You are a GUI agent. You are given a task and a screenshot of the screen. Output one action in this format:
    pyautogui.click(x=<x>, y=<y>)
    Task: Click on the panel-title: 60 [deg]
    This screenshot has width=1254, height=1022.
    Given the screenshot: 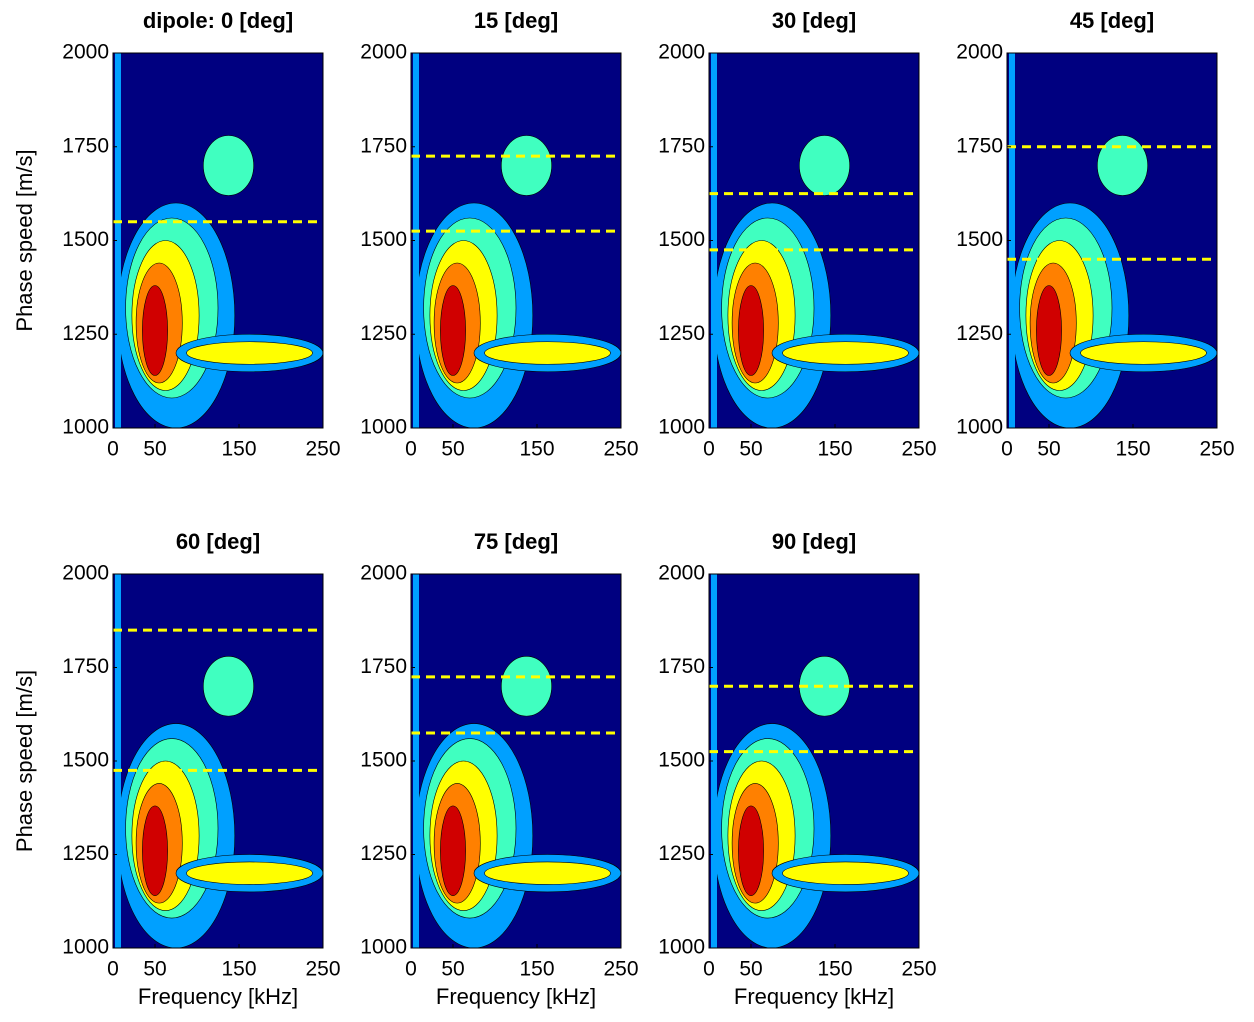 What is the action you would take?
    pyautogui.click(x=218, y=541)
    